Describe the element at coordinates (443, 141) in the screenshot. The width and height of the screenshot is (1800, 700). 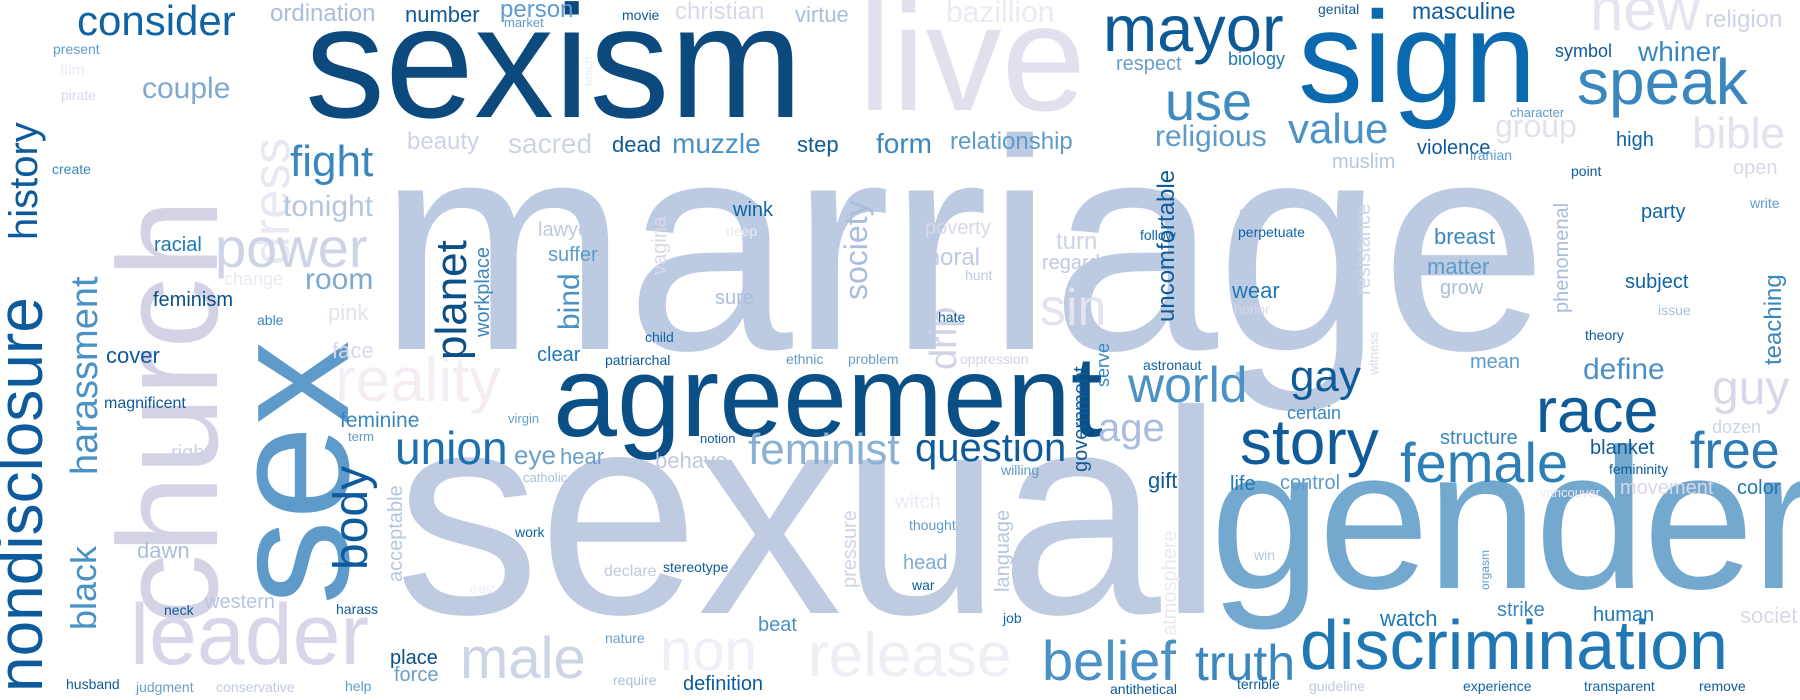
I see `word: beauty` at that location.